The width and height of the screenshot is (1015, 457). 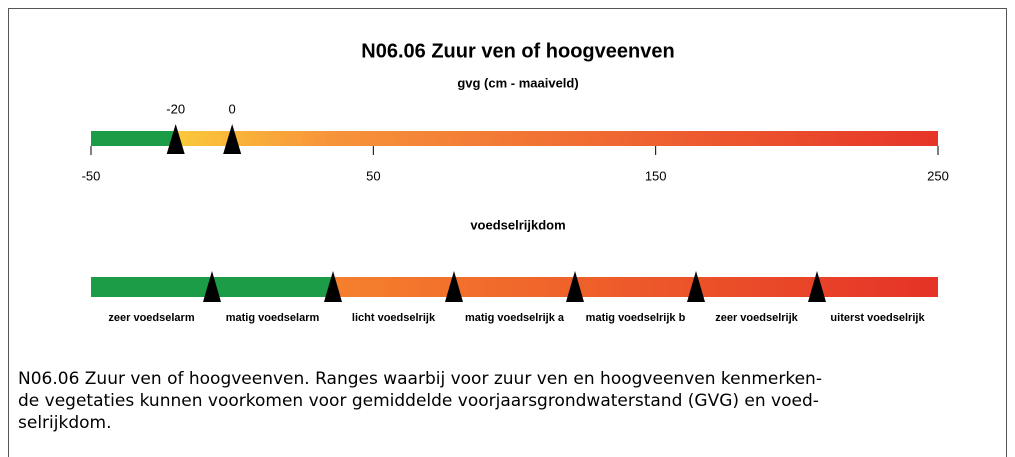 What do you see at coordinates (151, 318) in the screenshot?
I see `class-label: zeer voedselarm` at bounding box center [151, 318].